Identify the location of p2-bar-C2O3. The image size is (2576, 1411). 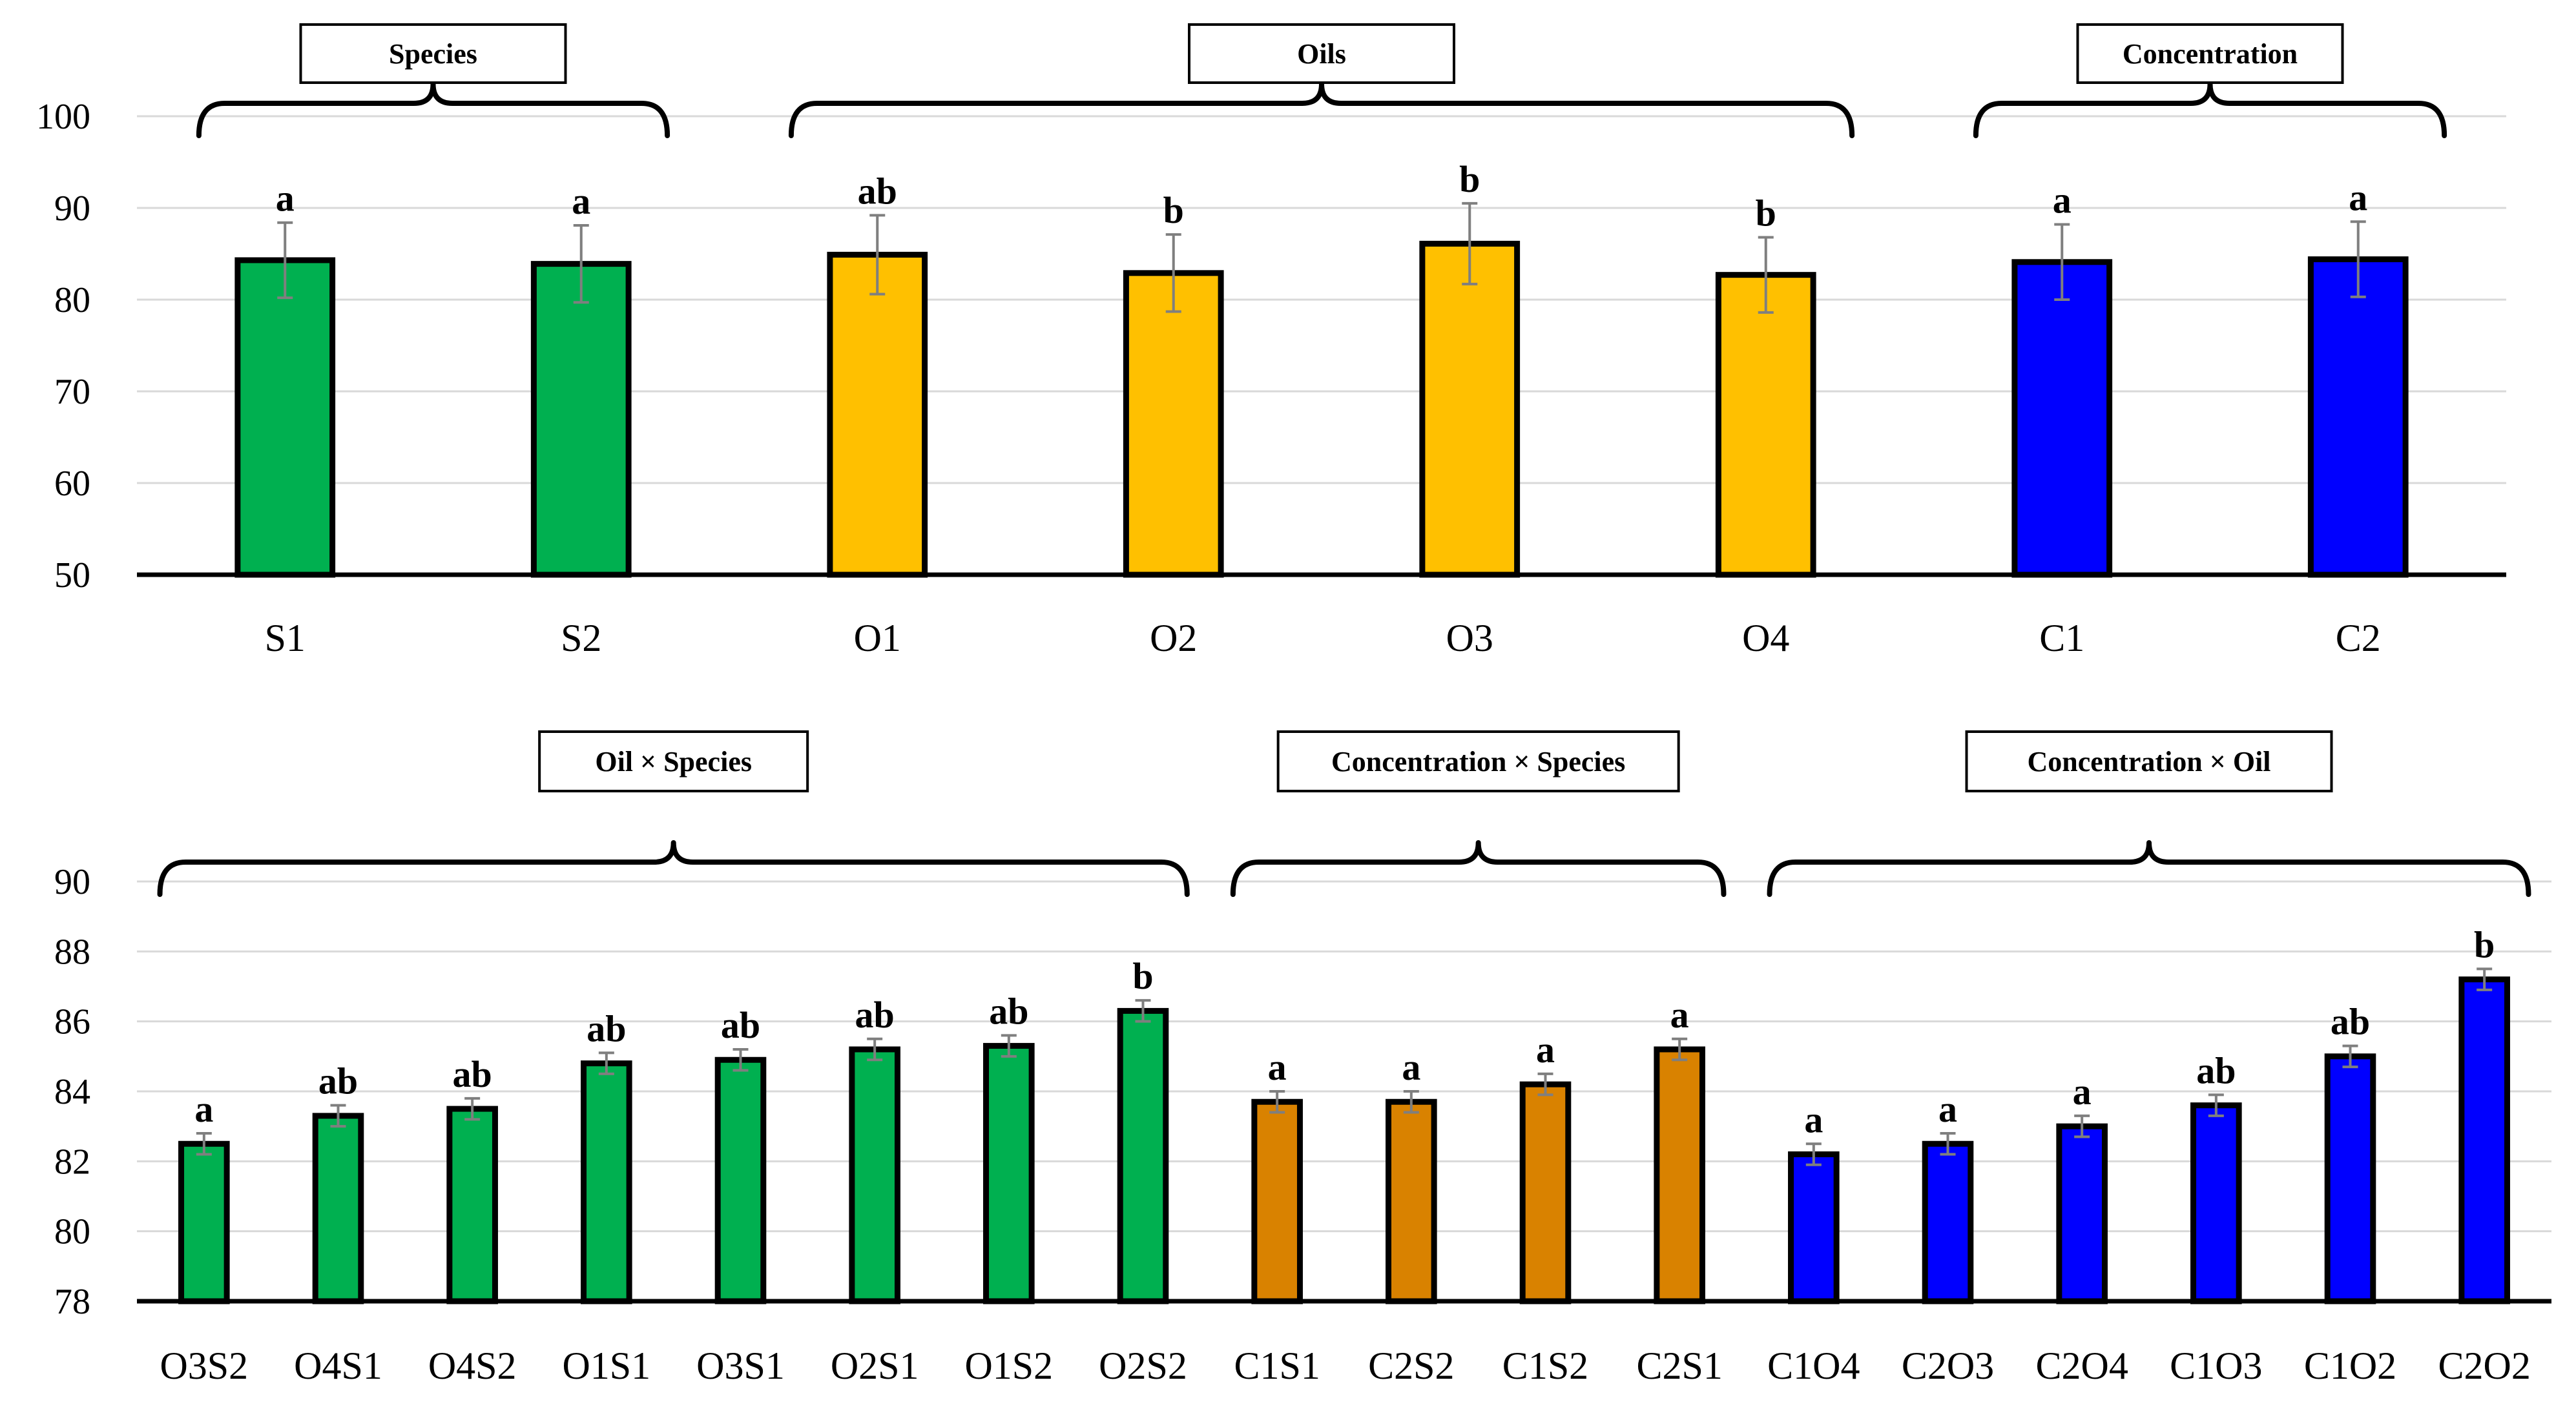
(1948, 1222).